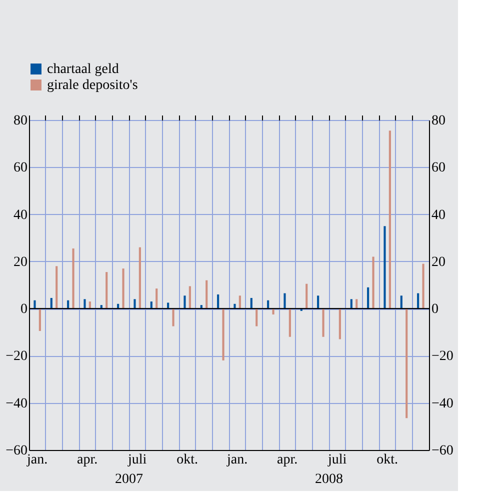 The height and width of the screenshot is (504, 496). What do you see at coordinates (92, 85) in the screenshot?
I see `legend-label: girale deposito's` at bounding box center [92, 85].